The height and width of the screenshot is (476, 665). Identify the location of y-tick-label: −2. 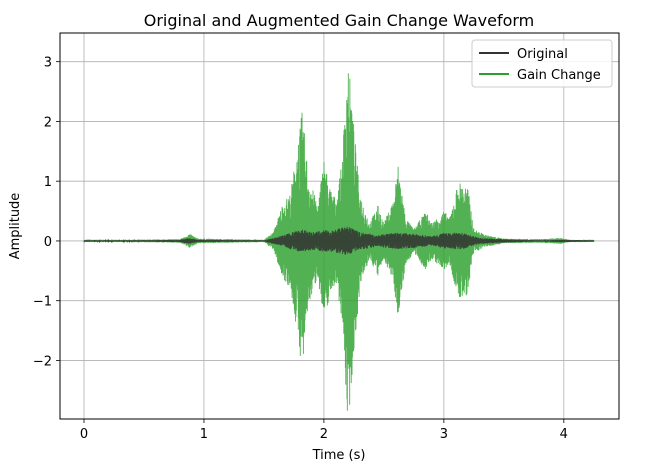
(42, 361).